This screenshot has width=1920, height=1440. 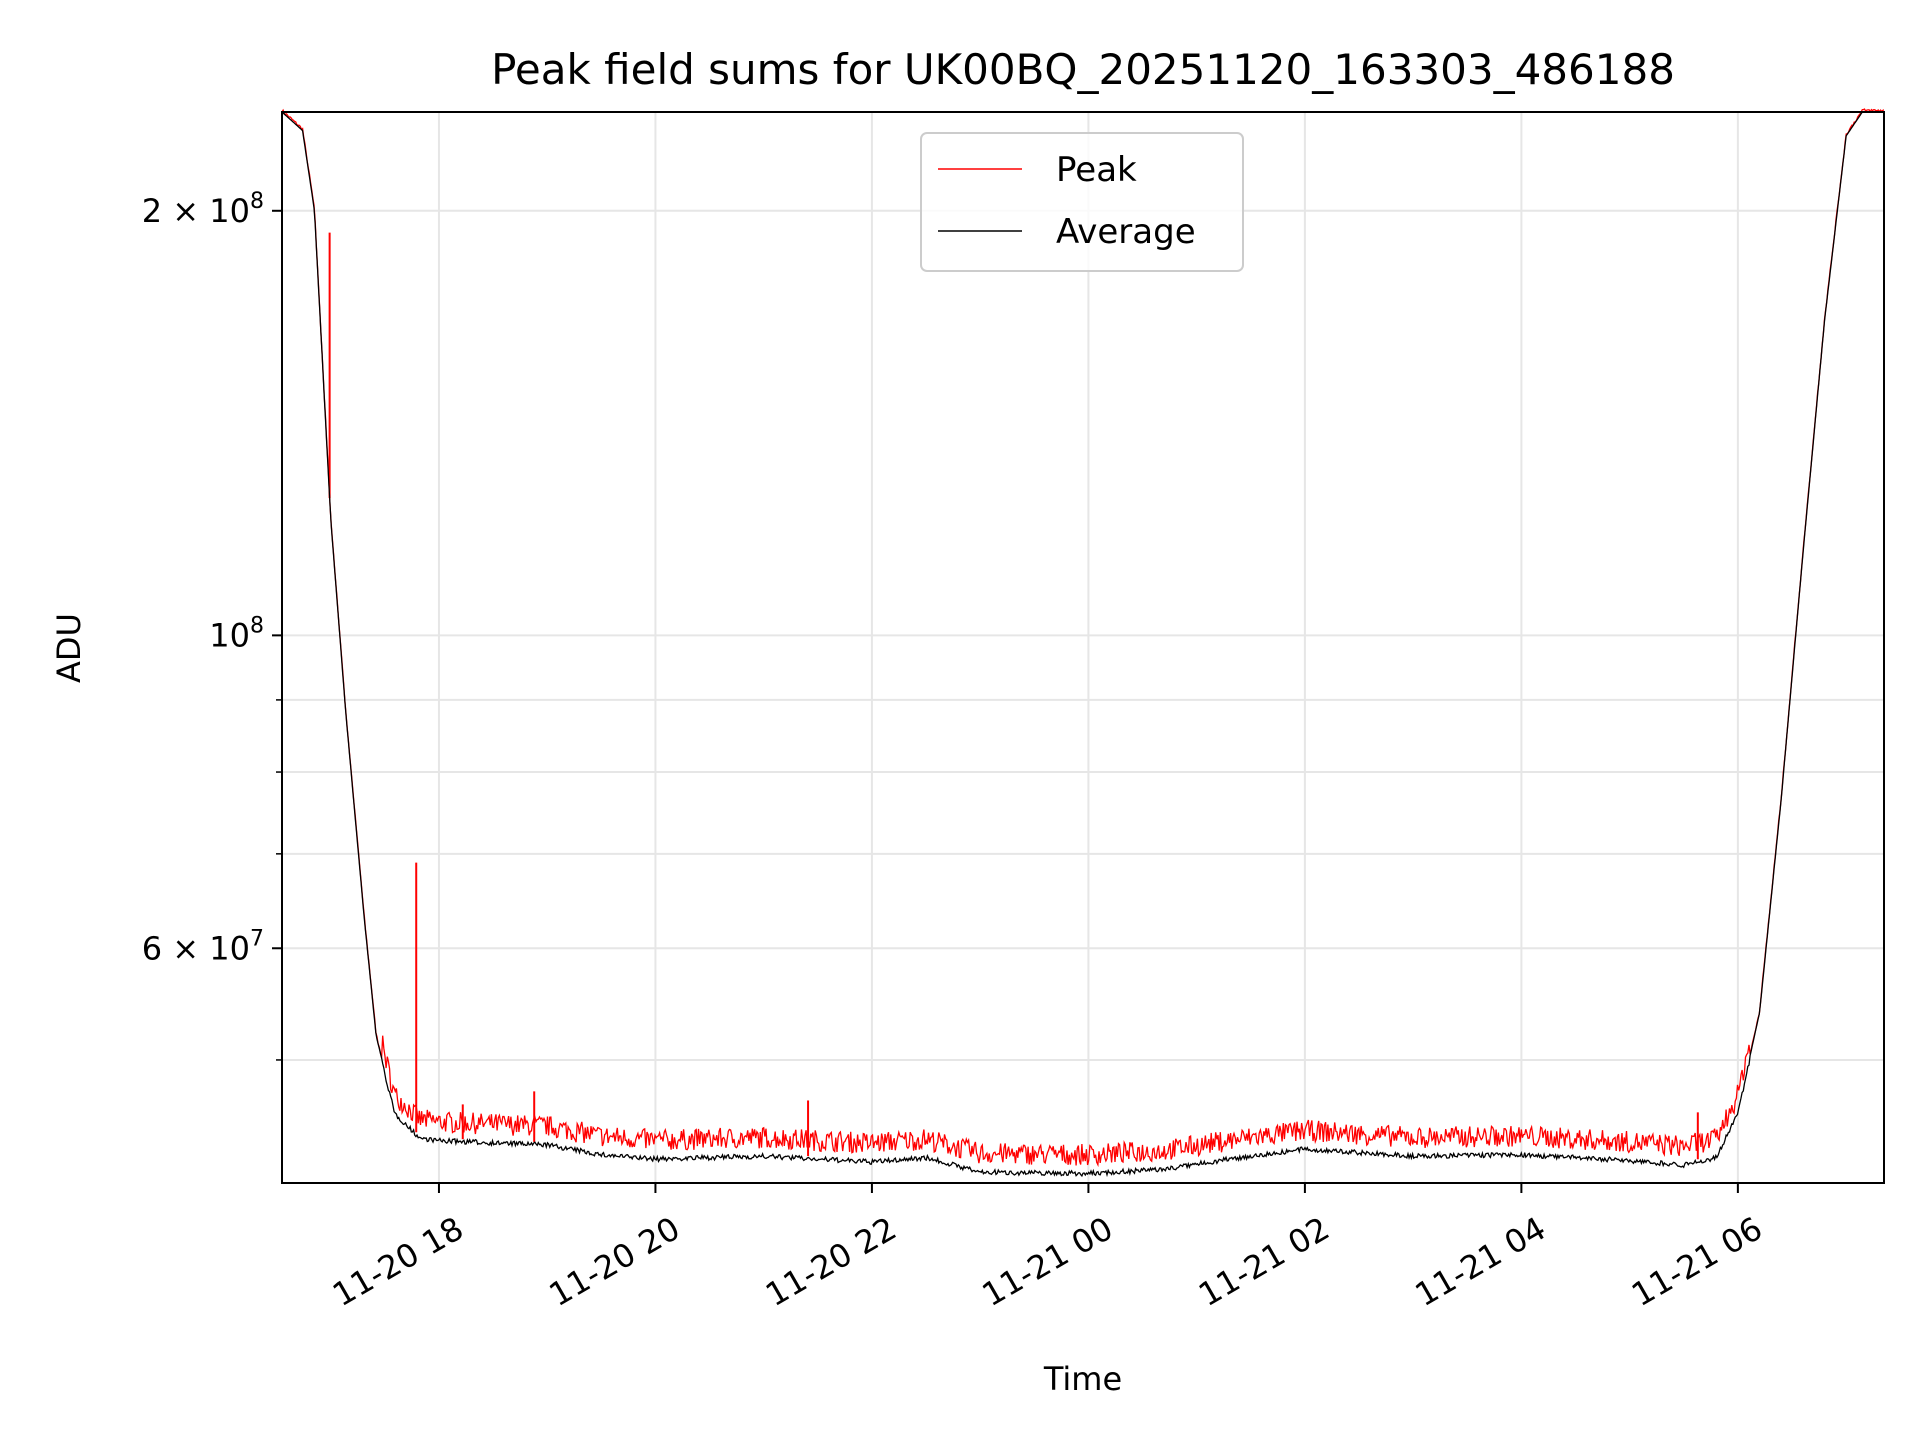 What do you see at coordinates (1048, 1261) in the screenshot?
I see `x-tick-label: 11-21 00` at bounding box center [1048, 1261].